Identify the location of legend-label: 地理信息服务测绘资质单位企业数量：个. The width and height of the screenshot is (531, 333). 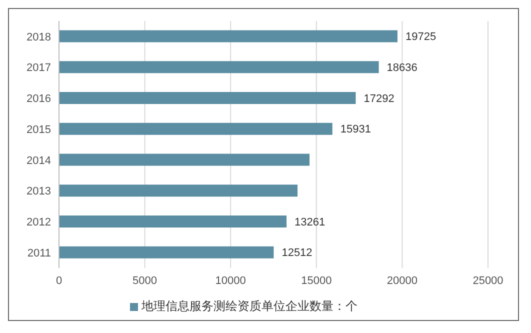
(250, 306).